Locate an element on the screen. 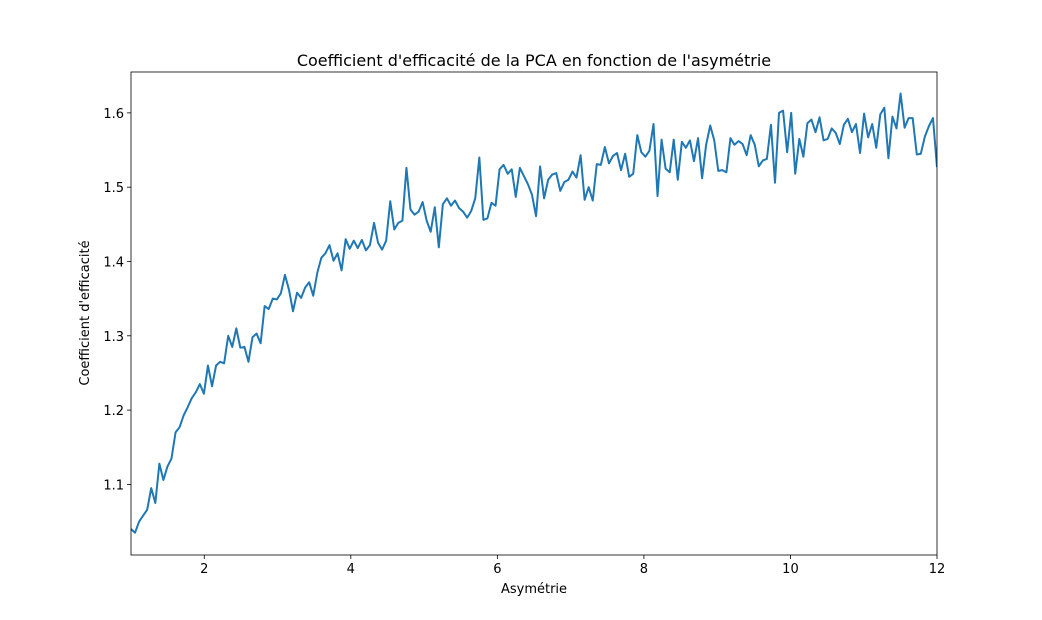  x-tick-label: 12 is located at coordinates (937, 569).